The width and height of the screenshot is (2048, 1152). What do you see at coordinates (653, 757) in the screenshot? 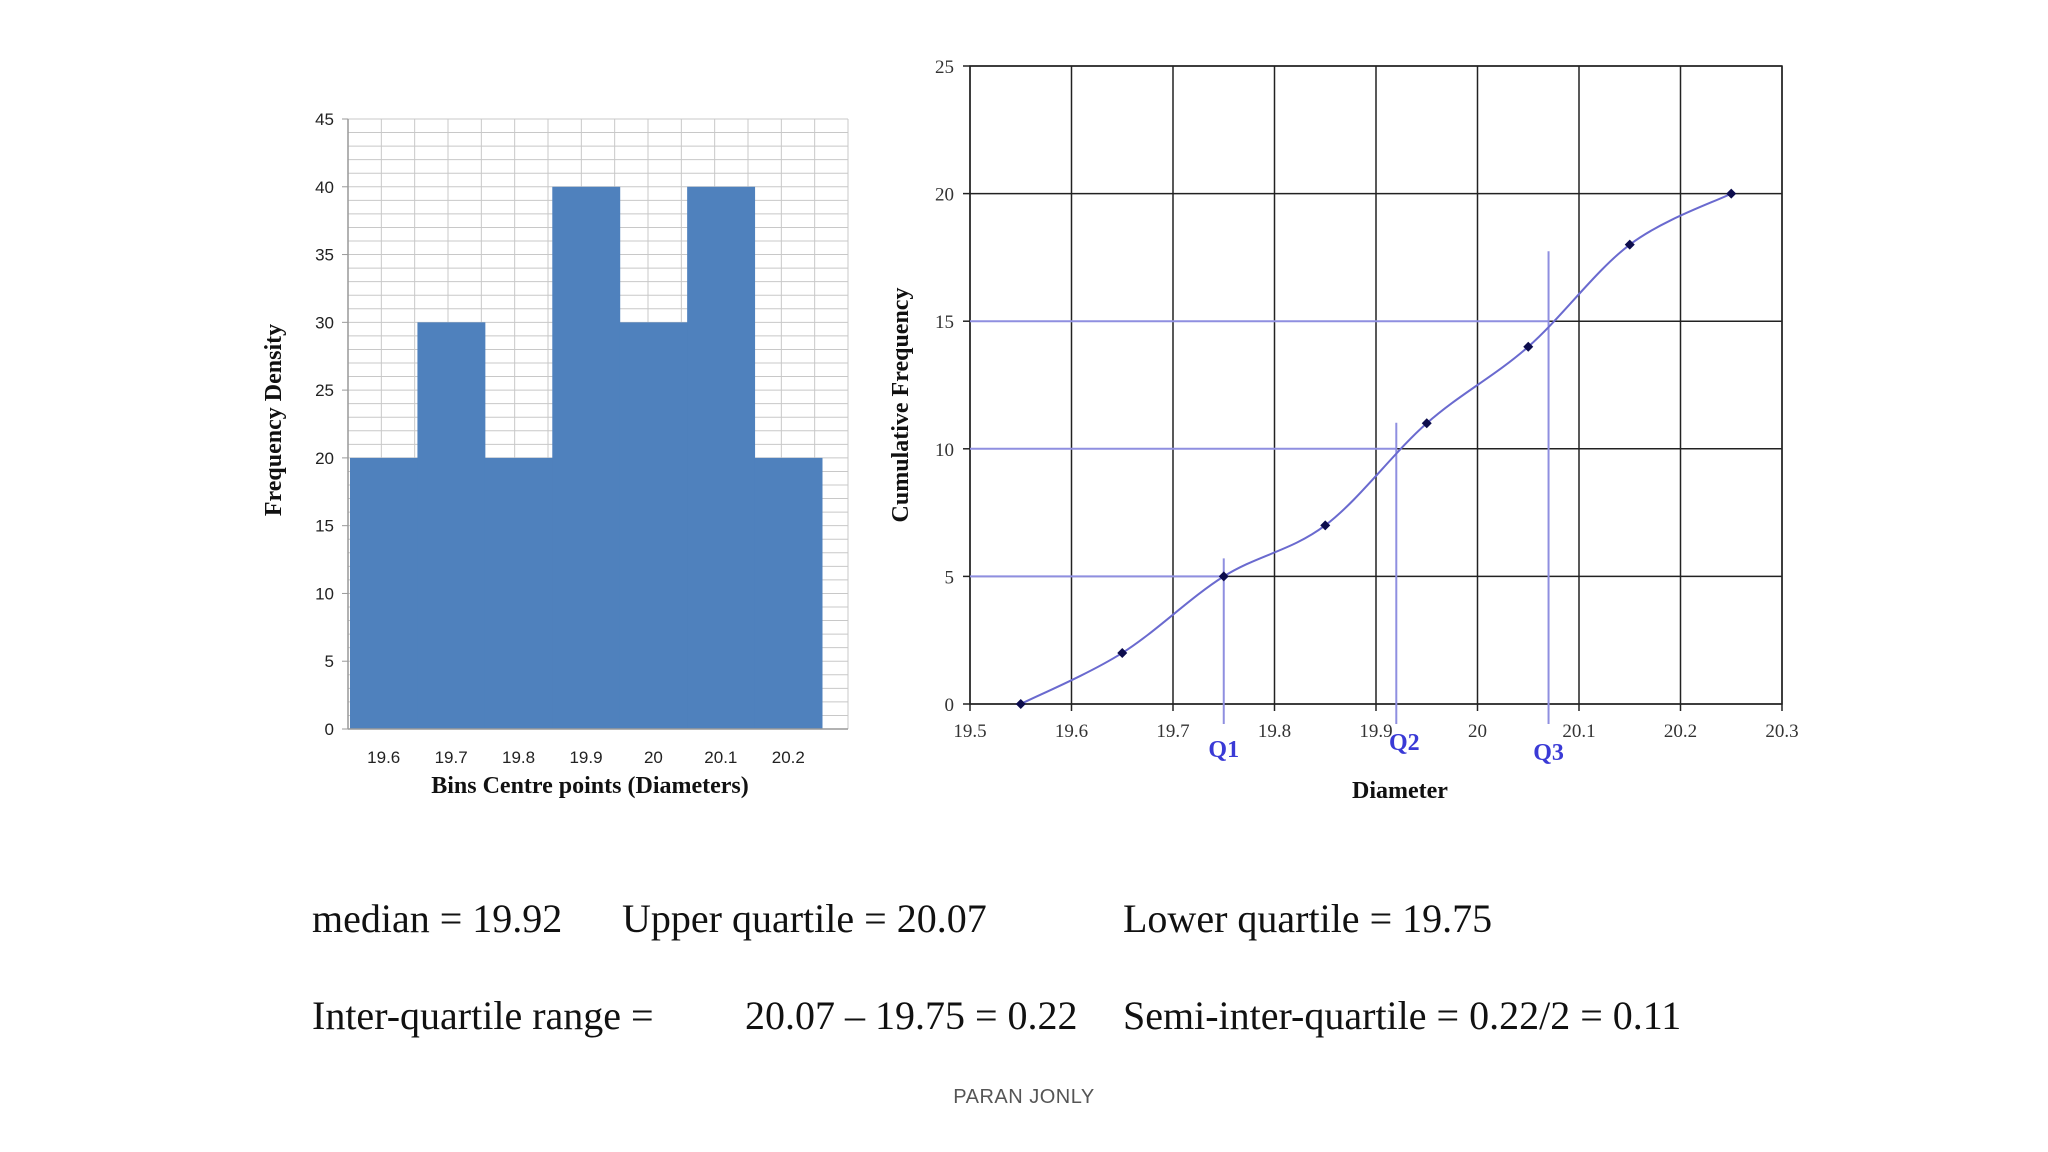
I see `histogram-x-tick-label: 20` at bounding box center [653, 757].